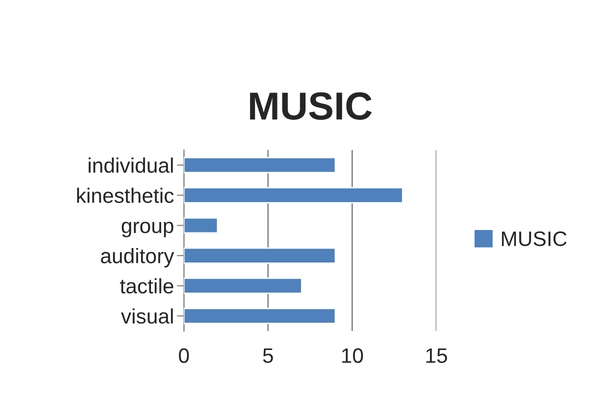  What do you see at coordinates (183, 355) in the screenshot?
I see `x-tick-label: 0` at bounding box center [183, 355].